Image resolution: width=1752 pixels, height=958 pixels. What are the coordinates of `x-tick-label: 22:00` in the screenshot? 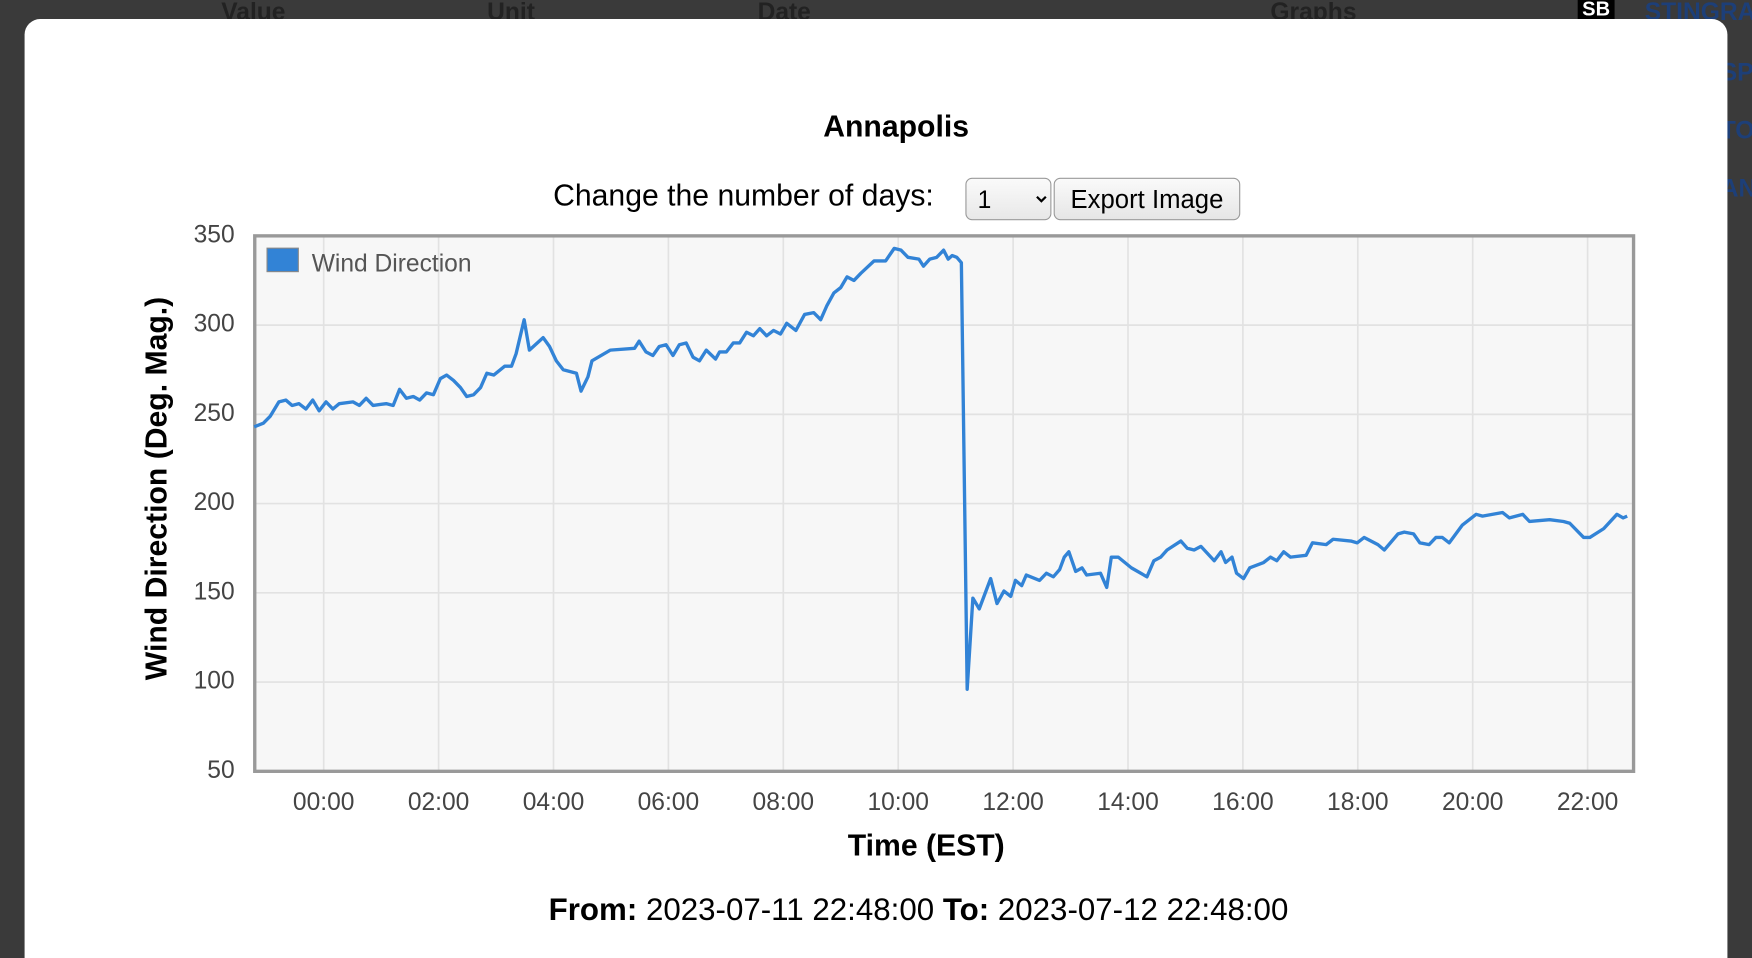 It's located at (1588, 802).